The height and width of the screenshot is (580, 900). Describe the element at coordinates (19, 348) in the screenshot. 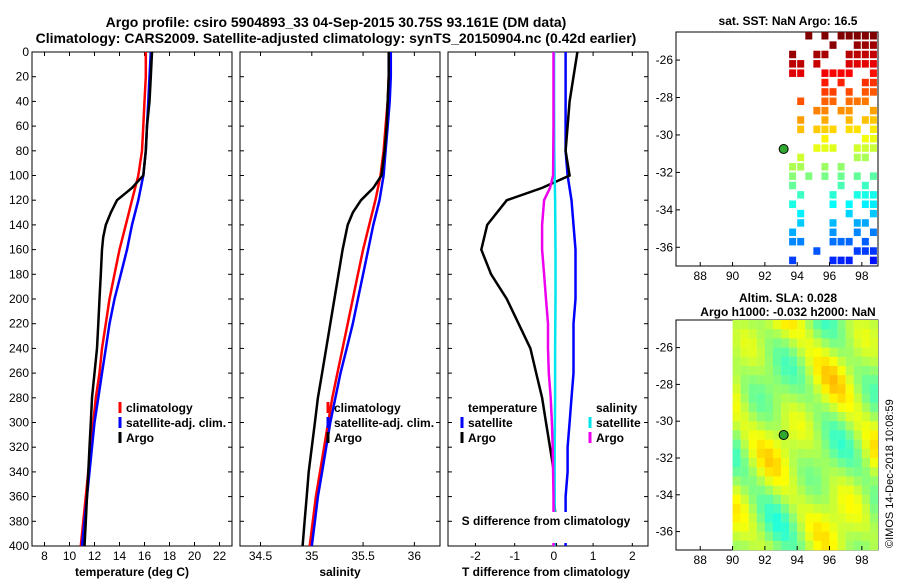

I see `depth-tick-label: 240` at that location.